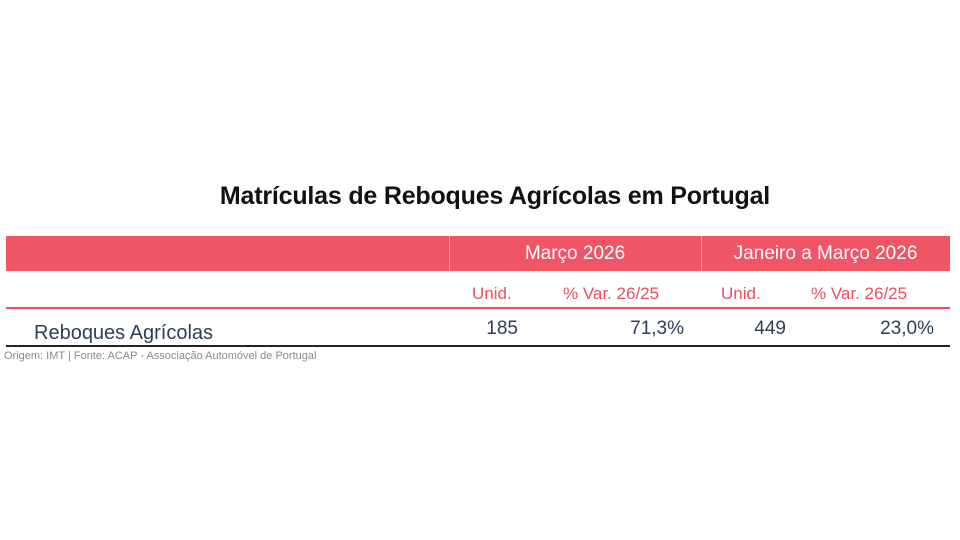  What do you see at coordinates (741, 293) in the screenshot?
I see `subheader-units-ytd: Unid.` at bounding box center [741, 293].